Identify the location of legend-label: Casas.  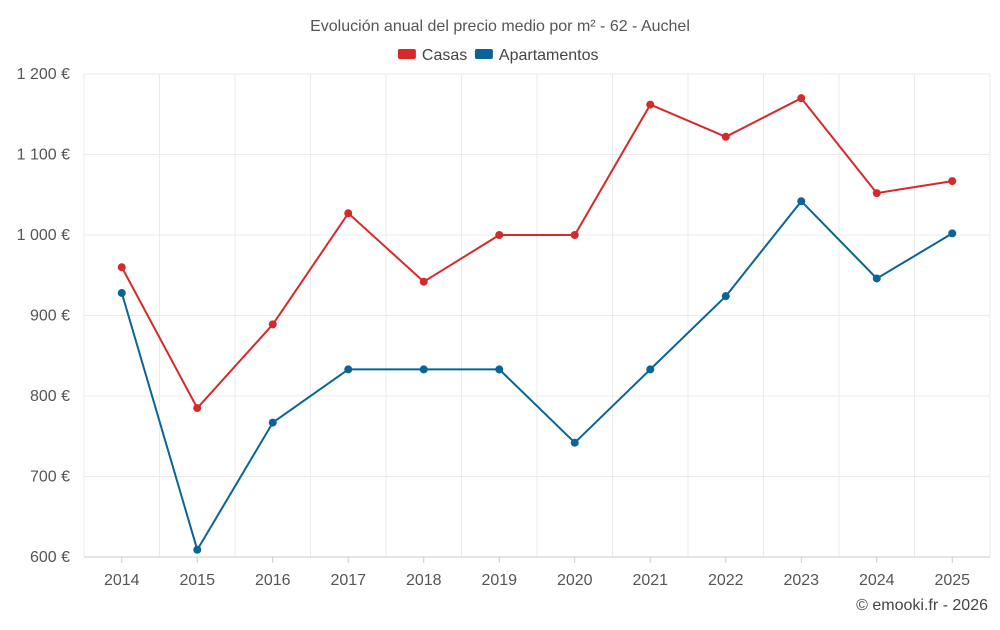
(444, 55).